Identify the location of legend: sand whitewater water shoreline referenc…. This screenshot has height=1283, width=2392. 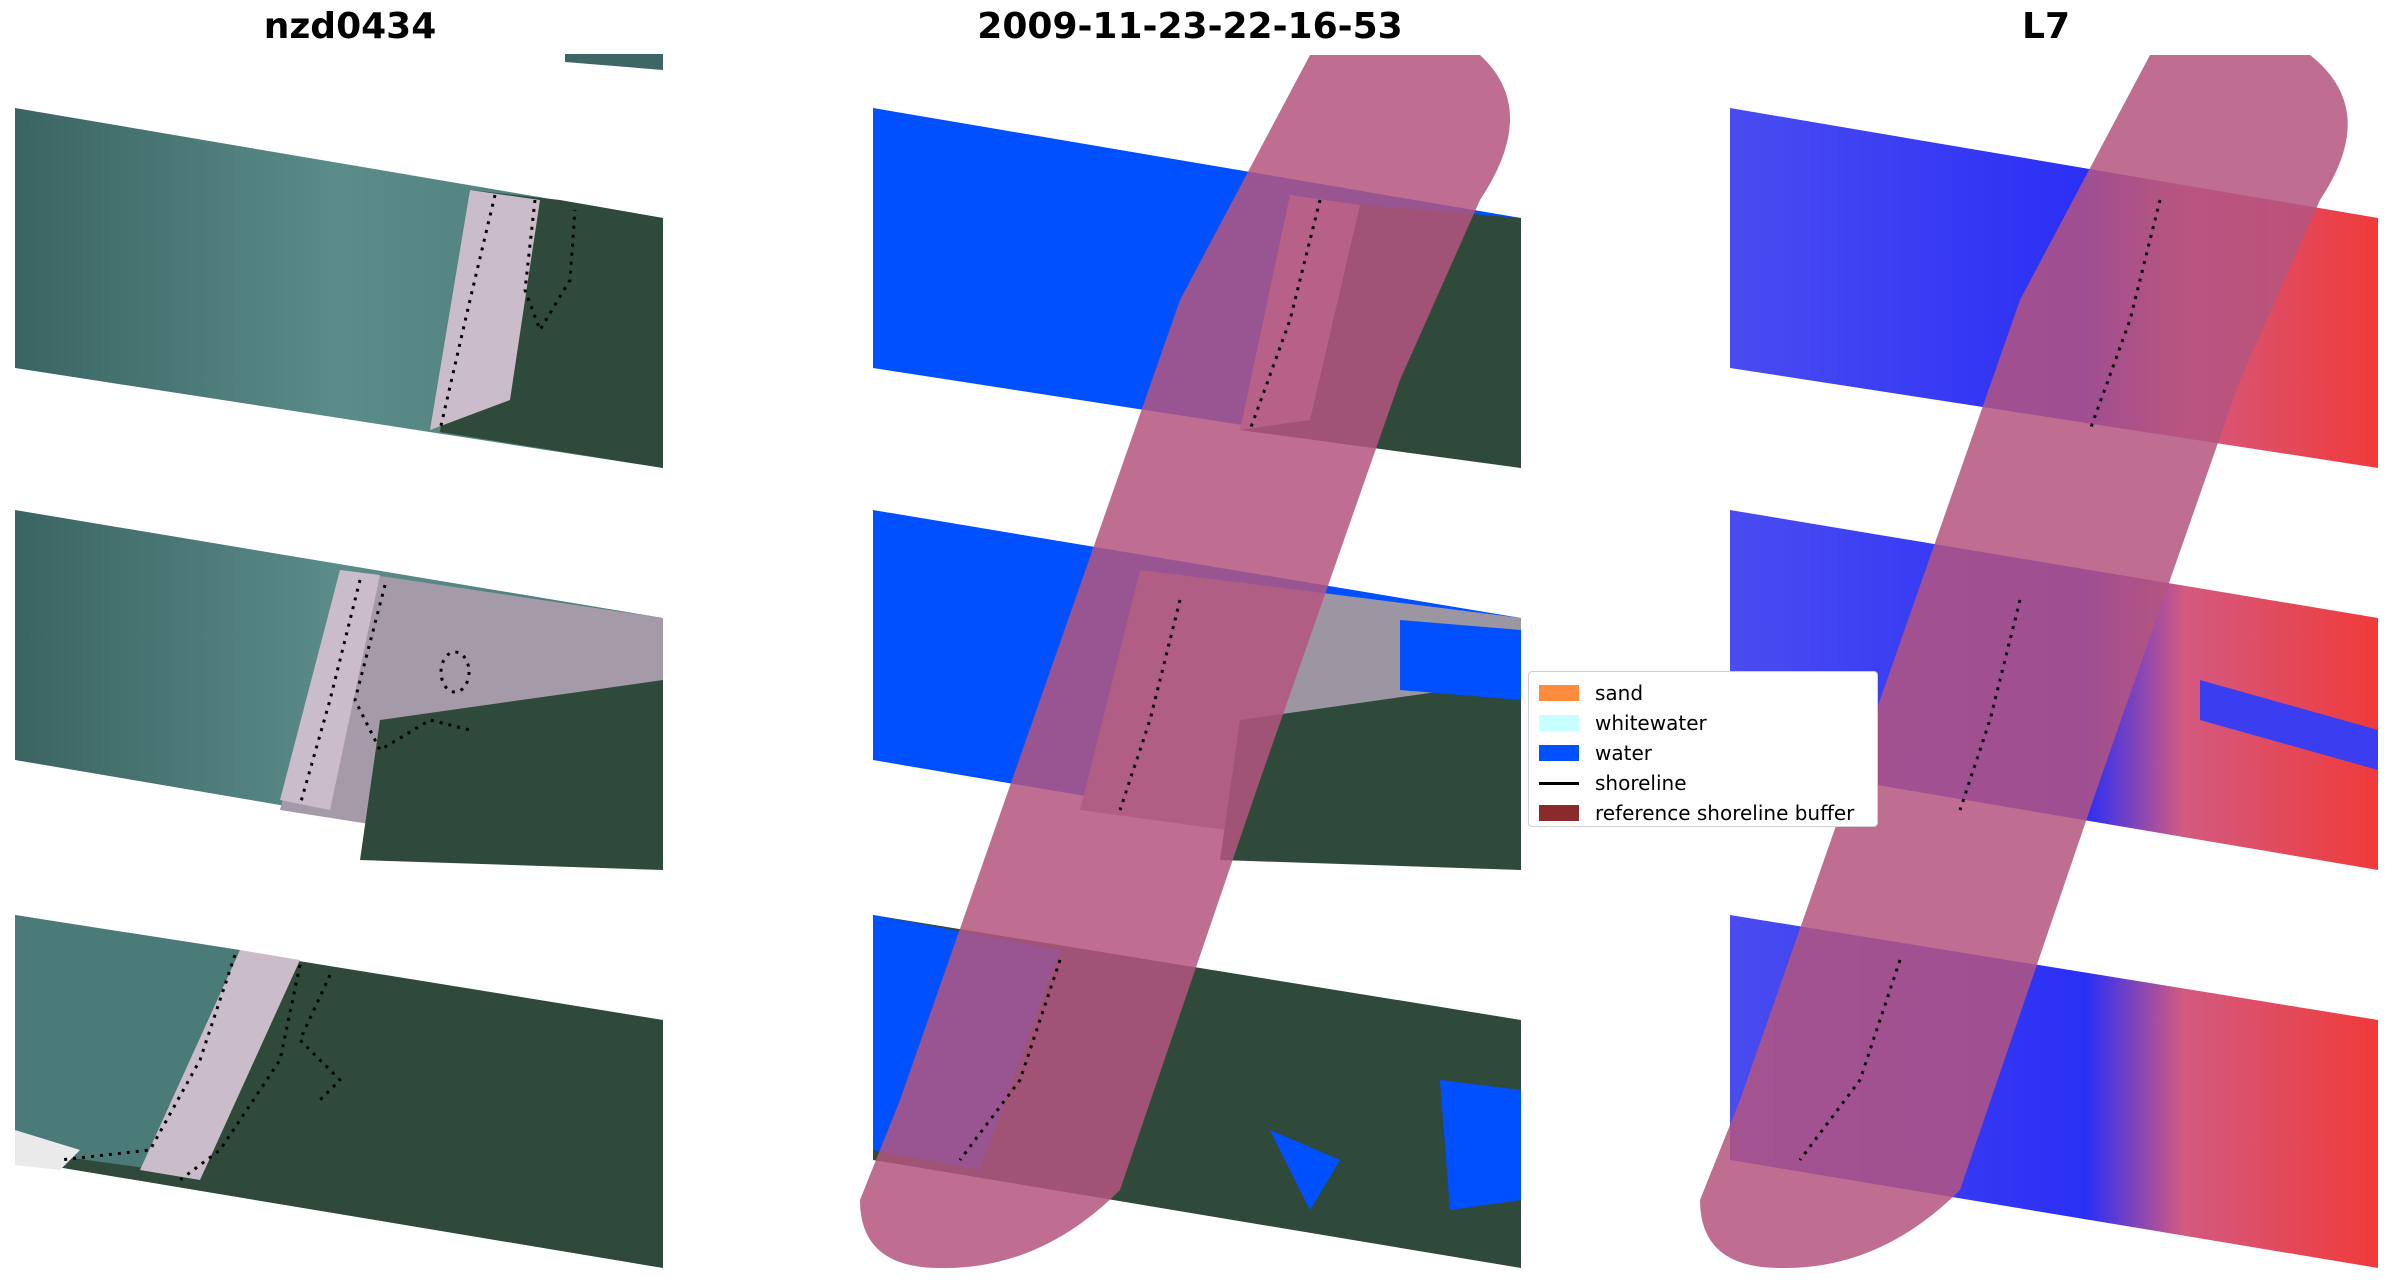
(1703, 749).